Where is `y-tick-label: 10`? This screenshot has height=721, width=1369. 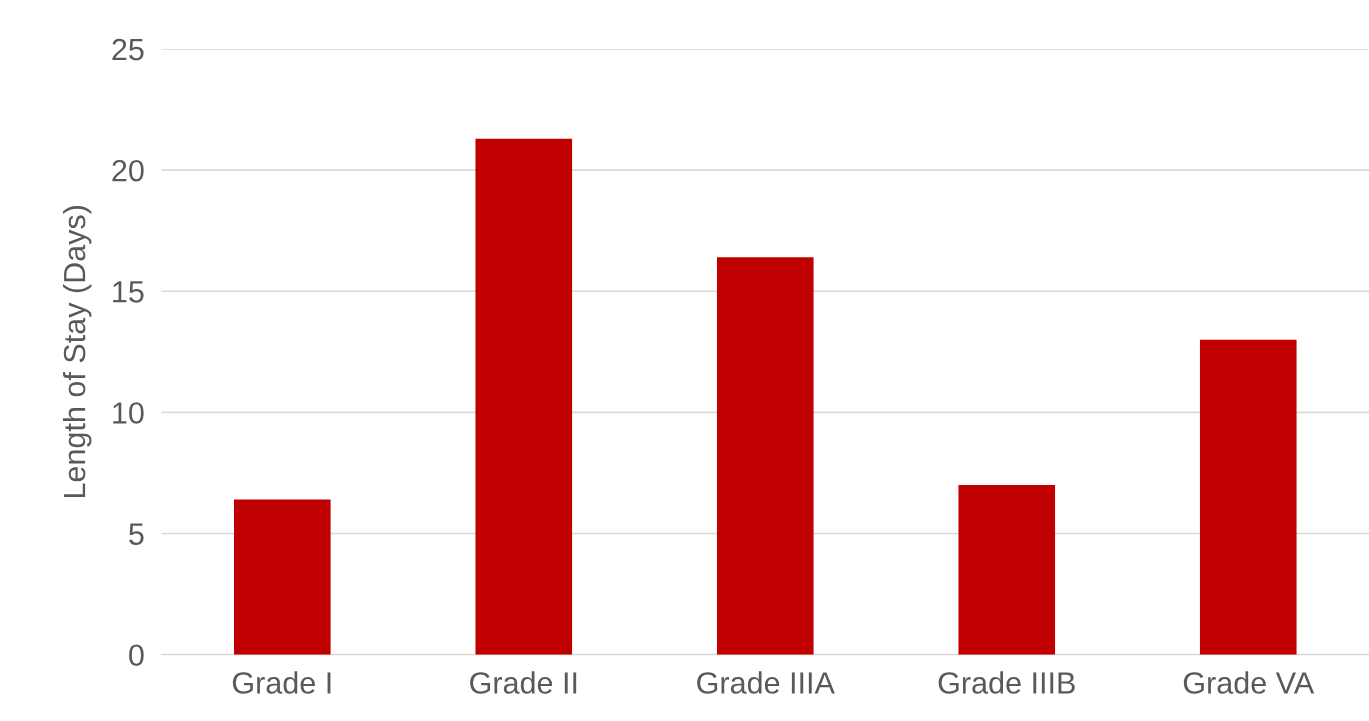
y-tick-label: 10 is located at coordinates (128, 413).